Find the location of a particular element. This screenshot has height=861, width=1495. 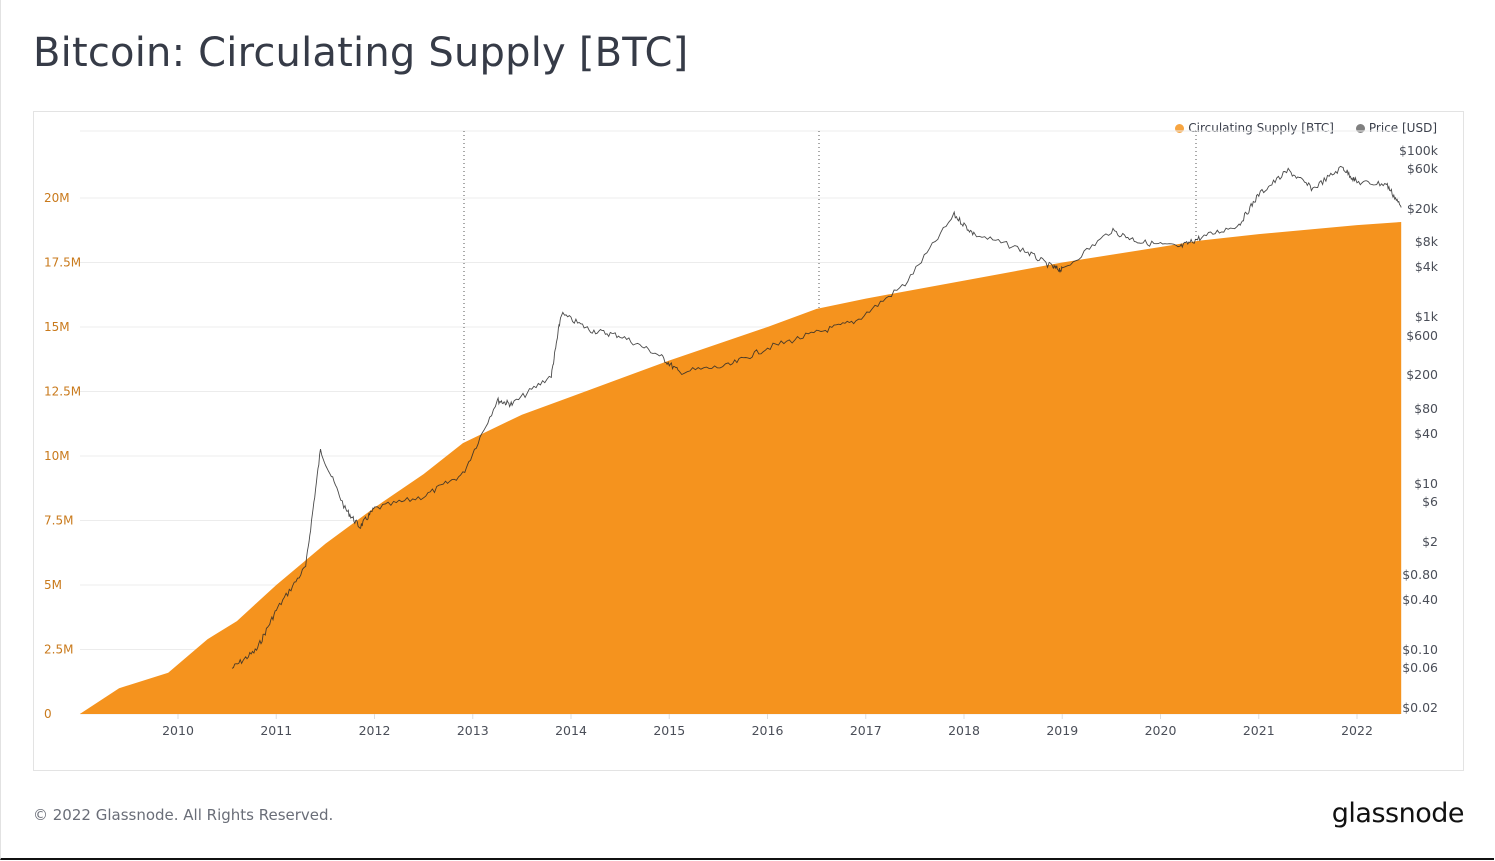

legend-dot-supply-icon is located at coordinates (1180, 128).